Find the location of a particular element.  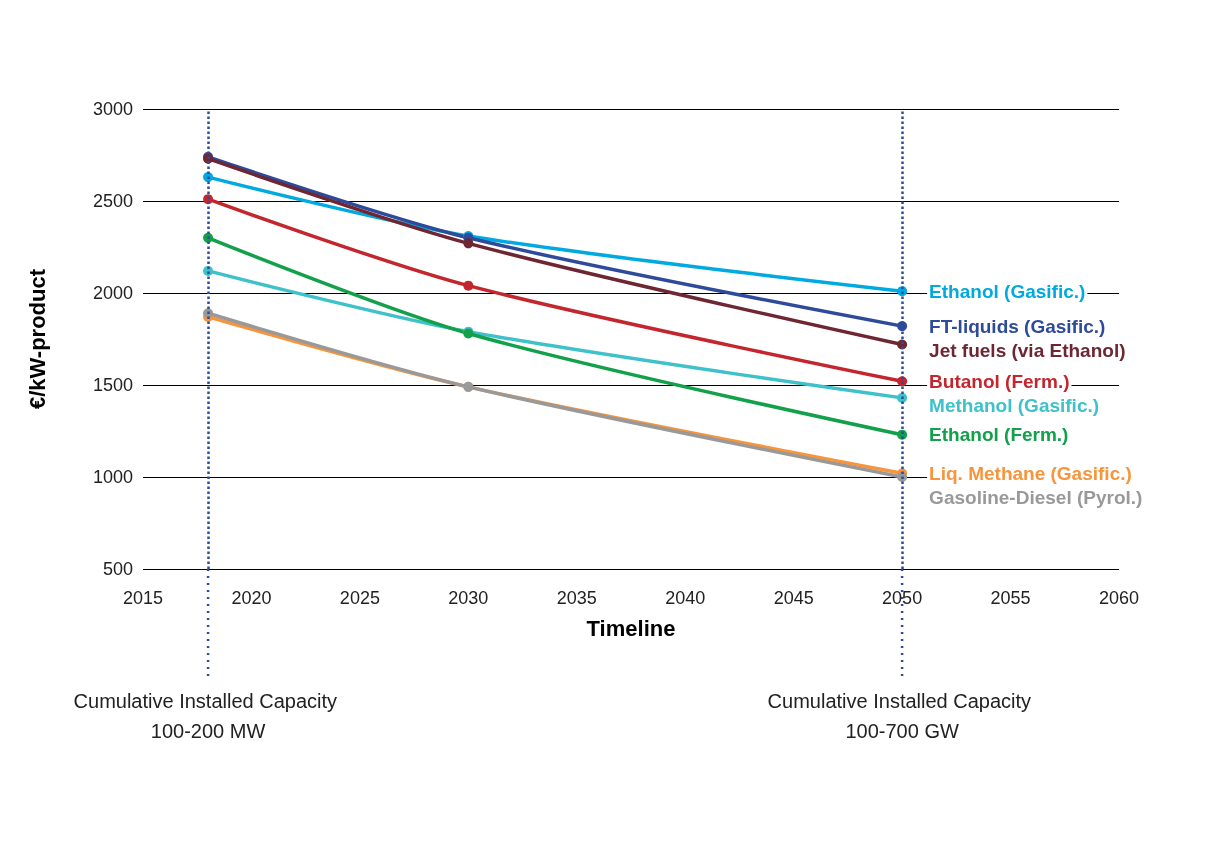

y-tick-label: 3000 is located at coordinates (112, 109).